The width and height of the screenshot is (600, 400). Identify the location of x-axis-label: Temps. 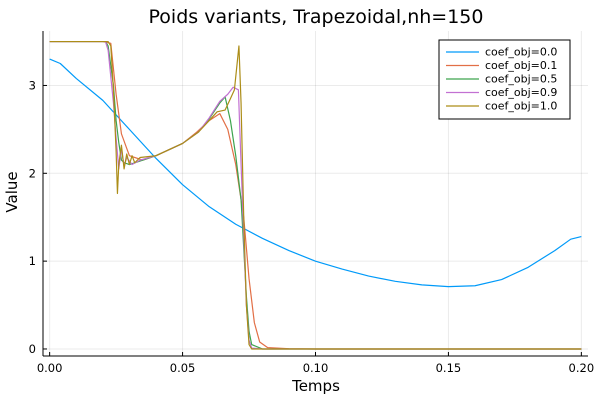
(315, 386).